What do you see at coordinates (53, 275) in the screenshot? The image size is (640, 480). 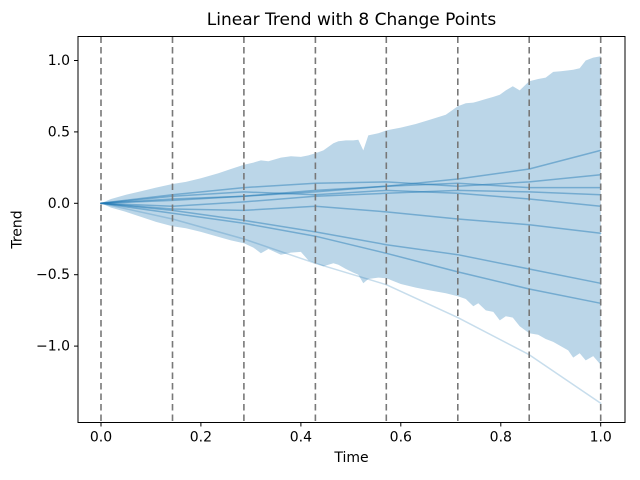 I see `y-tick-label: −0.5` at bounding box center [53, 275].